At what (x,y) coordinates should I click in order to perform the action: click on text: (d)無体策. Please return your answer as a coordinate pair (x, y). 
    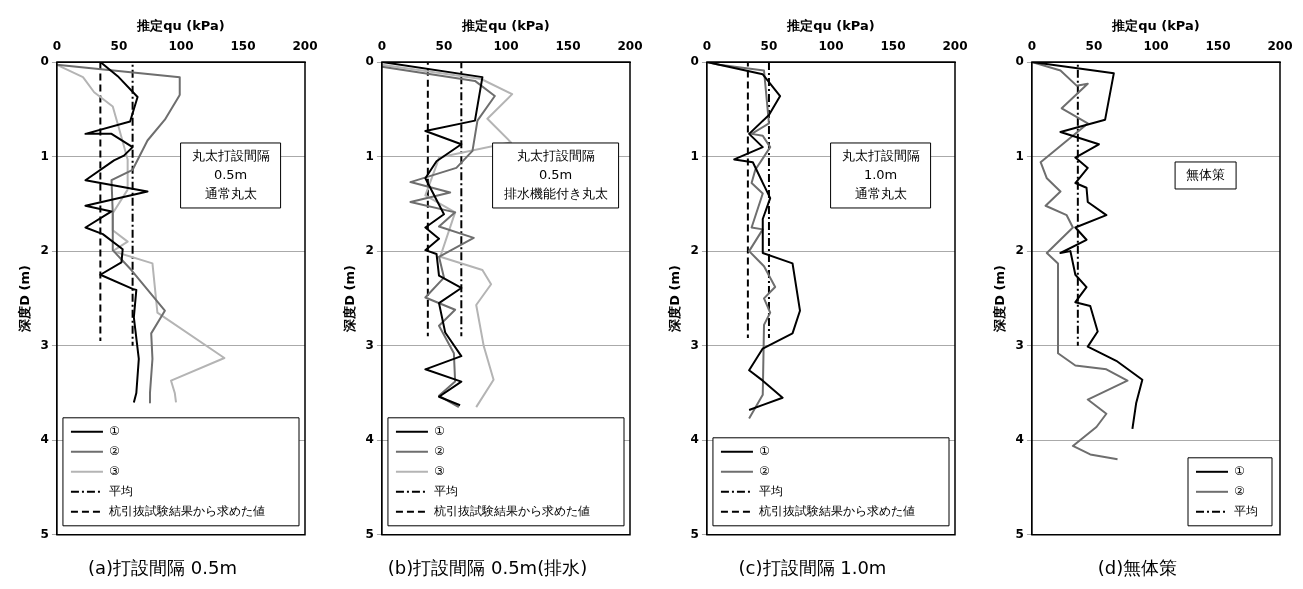
    Looking at the image, I should click on (1137, 568).